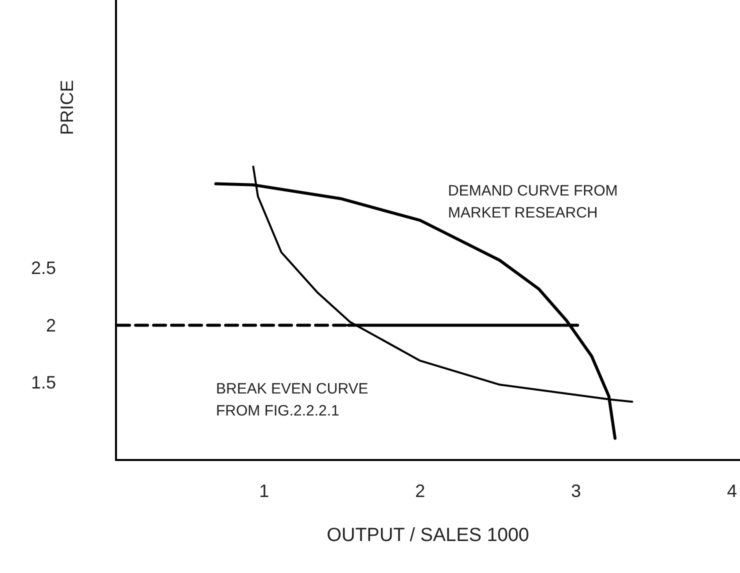 This screenshot has height=573, width=740. I want to click on x-tick-label: 3, so click(576, 491).